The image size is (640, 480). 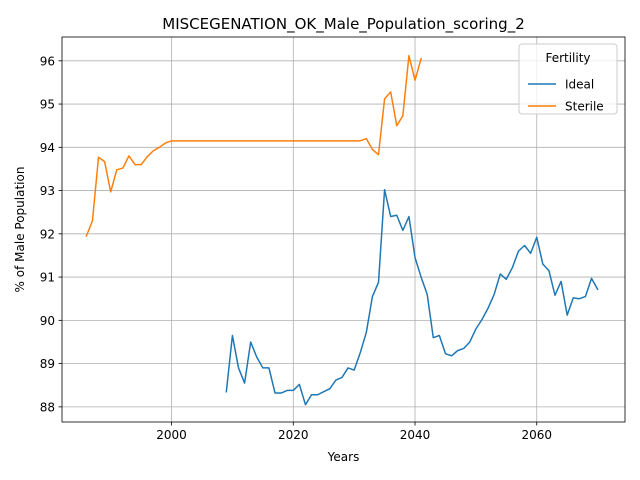 I want to click on y-tick-label: 95, so click(x=47, y=105).